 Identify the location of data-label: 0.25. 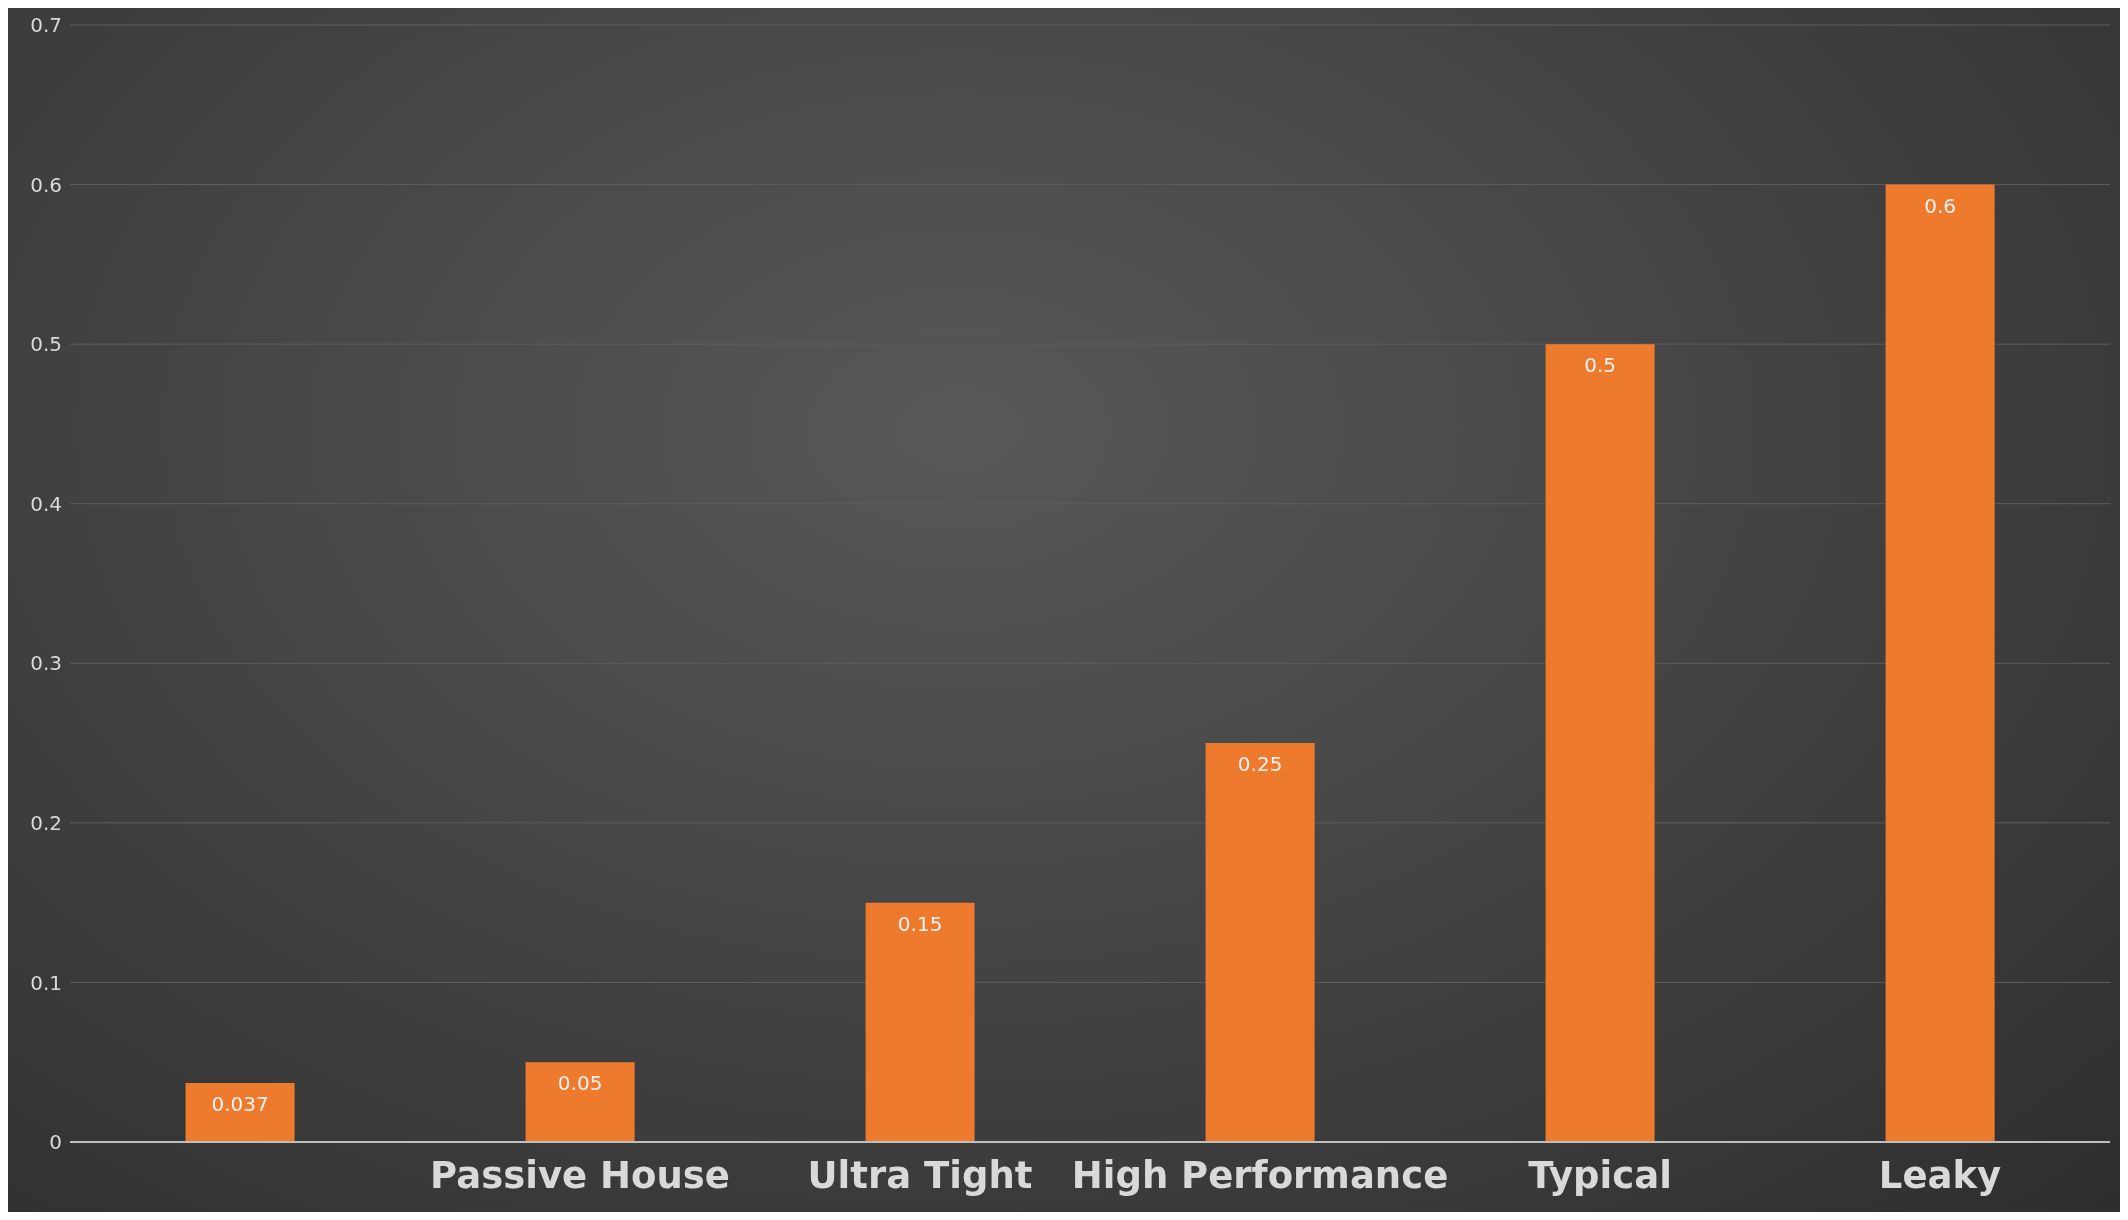
(1260, 764).